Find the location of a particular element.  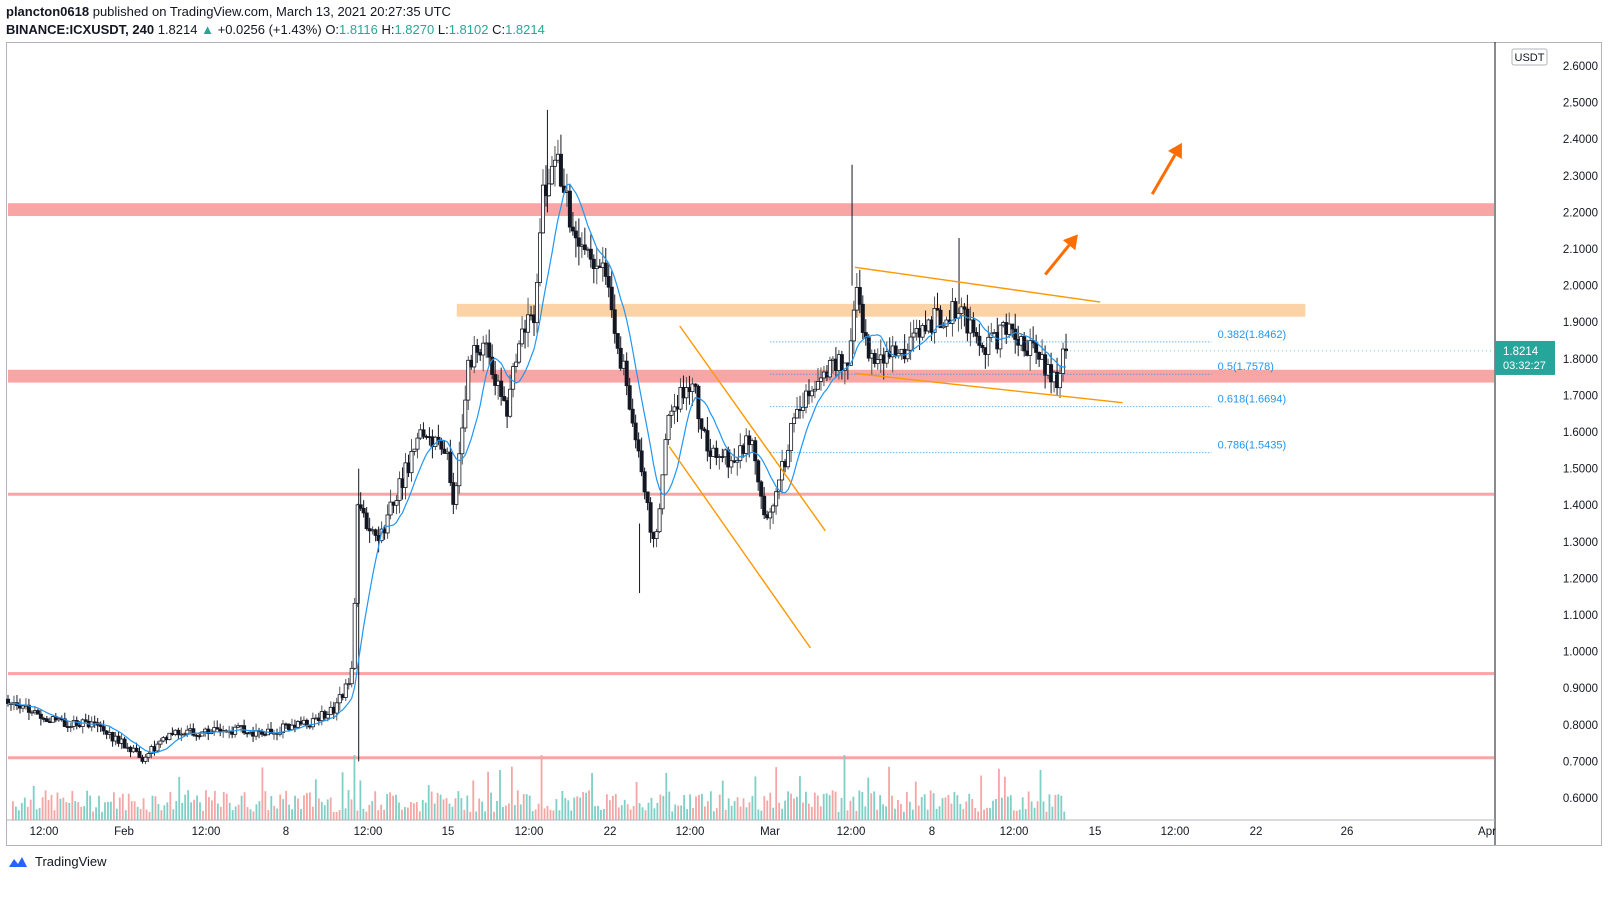

open-value: 1.8116 is located at coordinates (358, 29).